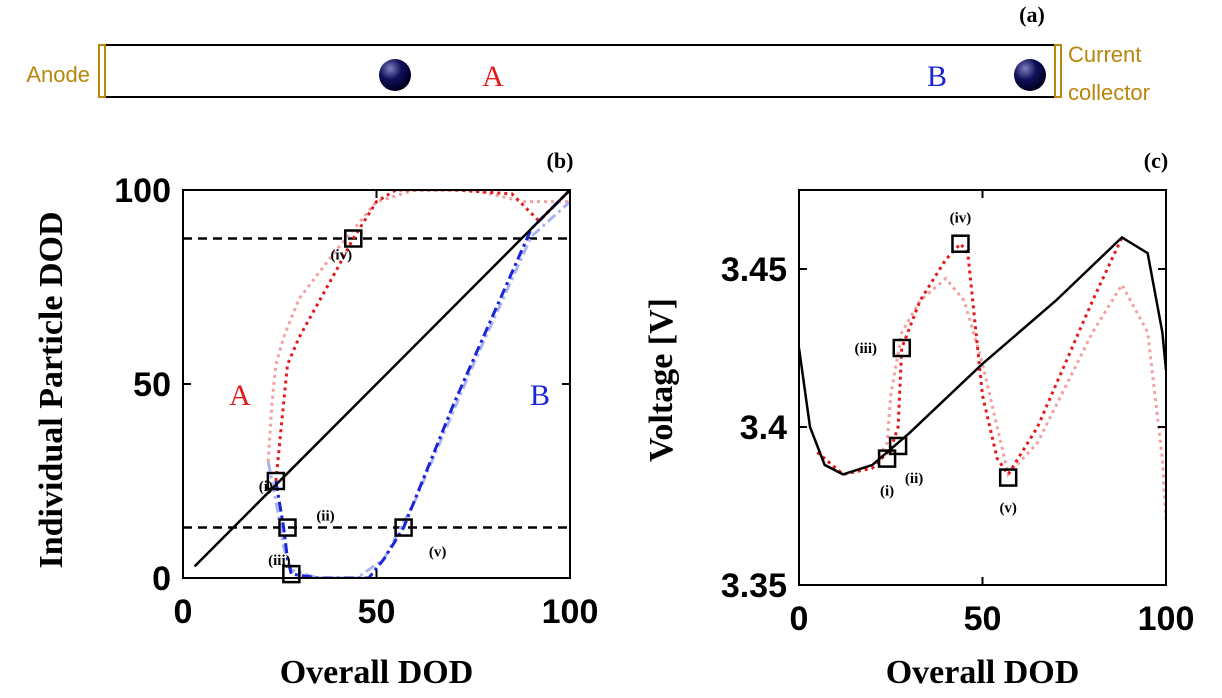 The width and height of the screenshot is (1222, 698). What do you see at coordinates (102, 71) in the screenshot?
I see `anode-plate` at bounding box center [102, 71].